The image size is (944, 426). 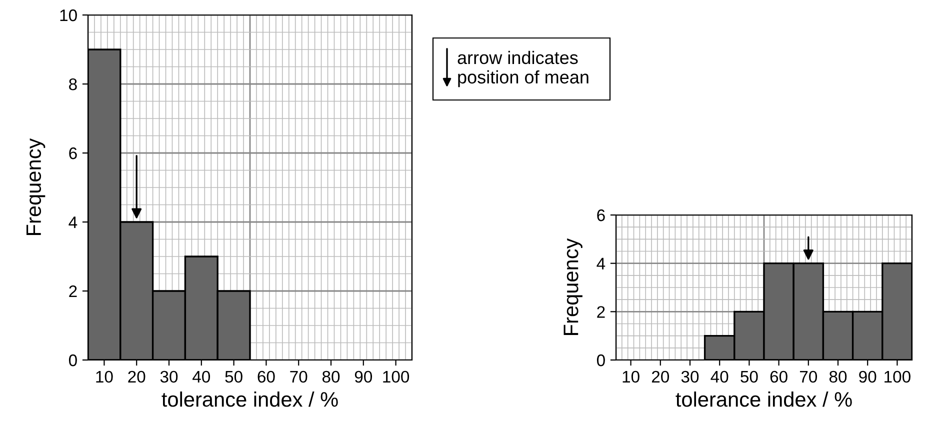 What do you see at coordinates (523, 69) in the screenshot?
I see `text: arrow indicates position of mean` at bounding box center [523, 69].